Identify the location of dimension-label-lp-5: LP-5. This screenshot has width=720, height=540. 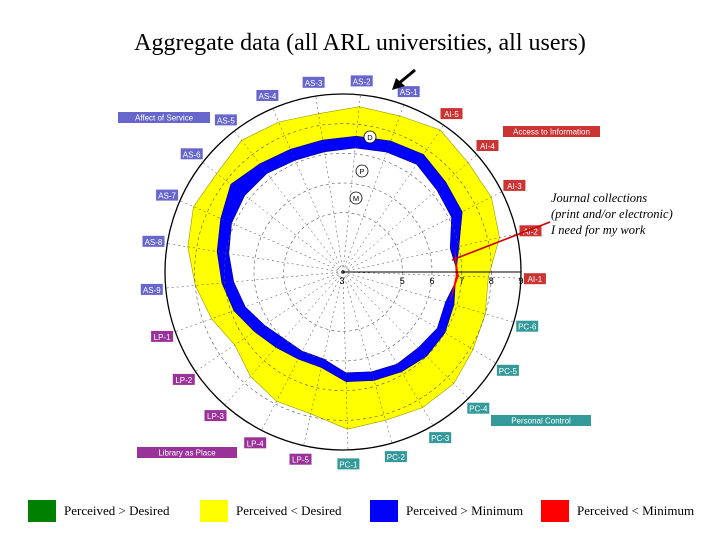
(300, 459).